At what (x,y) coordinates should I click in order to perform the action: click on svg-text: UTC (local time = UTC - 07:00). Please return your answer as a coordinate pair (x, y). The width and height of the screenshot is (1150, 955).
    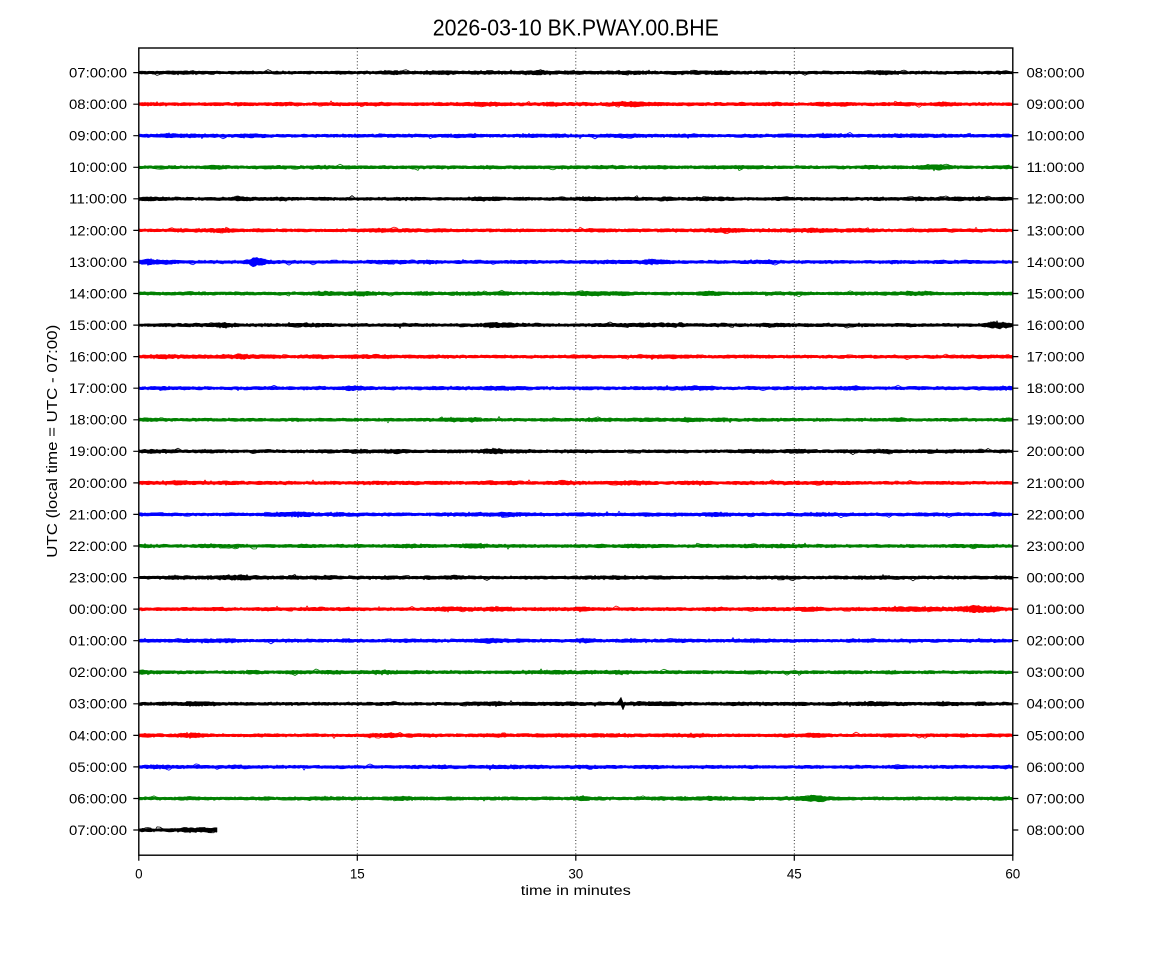
    Looking at the image, I should click on (53, 441).